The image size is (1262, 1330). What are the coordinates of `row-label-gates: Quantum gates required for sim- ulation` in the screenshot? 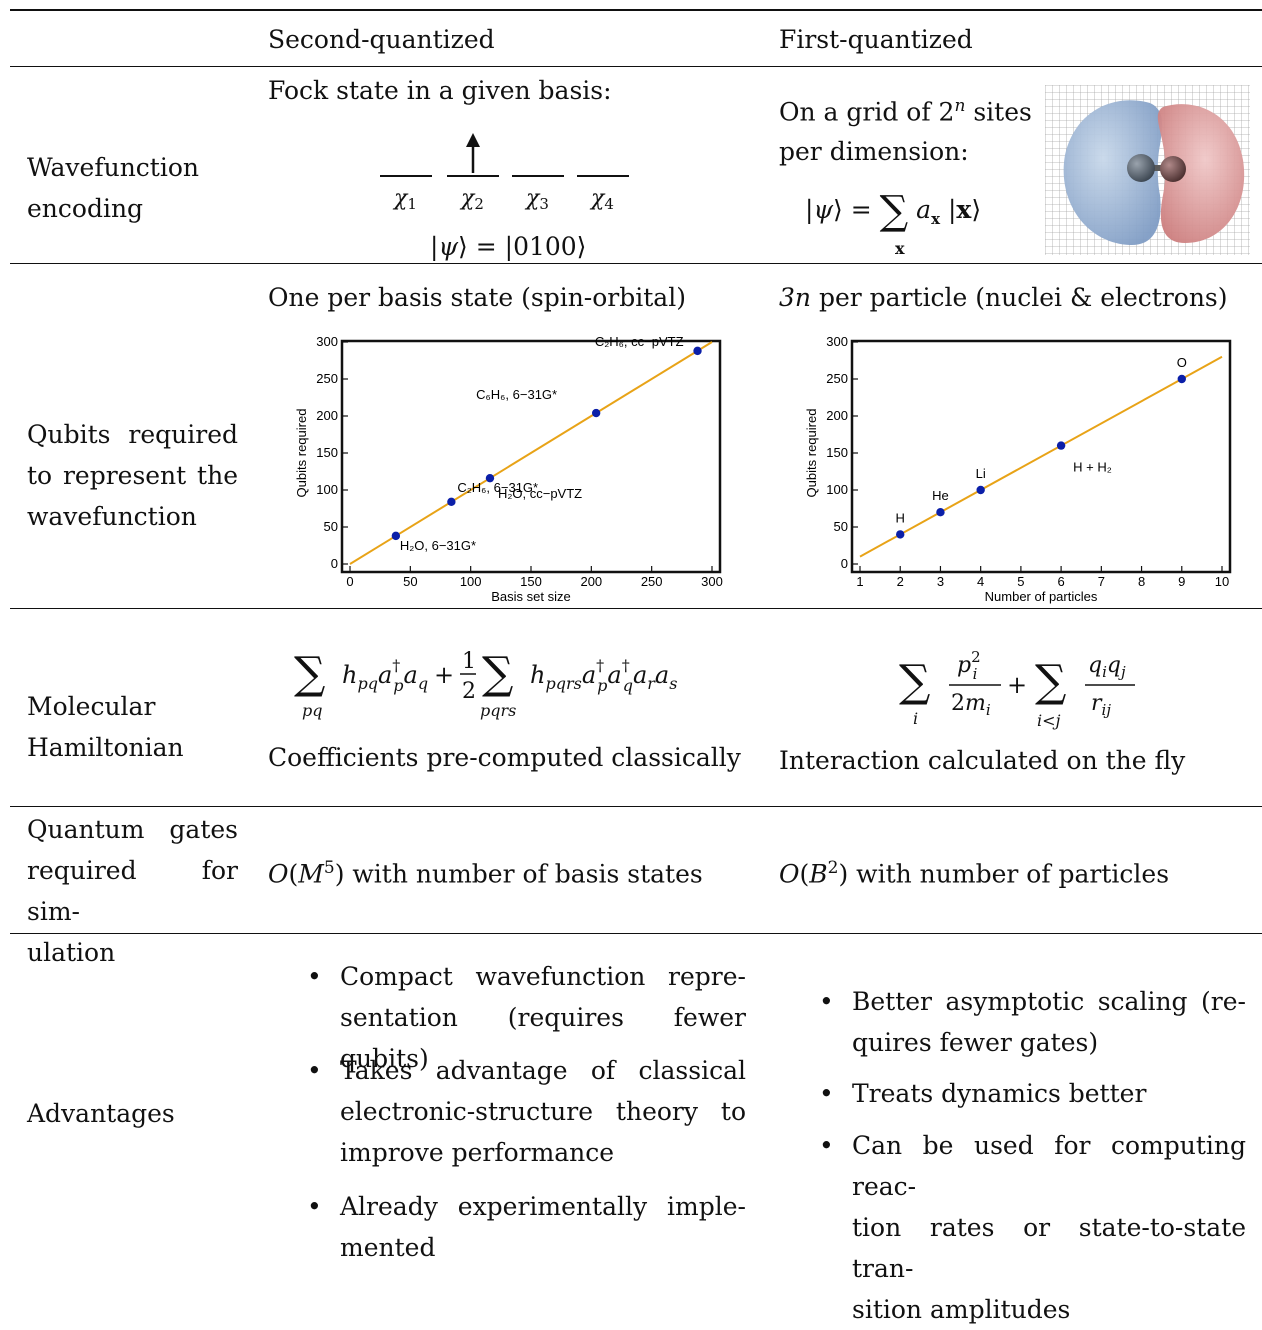 It's located at (132, 891).